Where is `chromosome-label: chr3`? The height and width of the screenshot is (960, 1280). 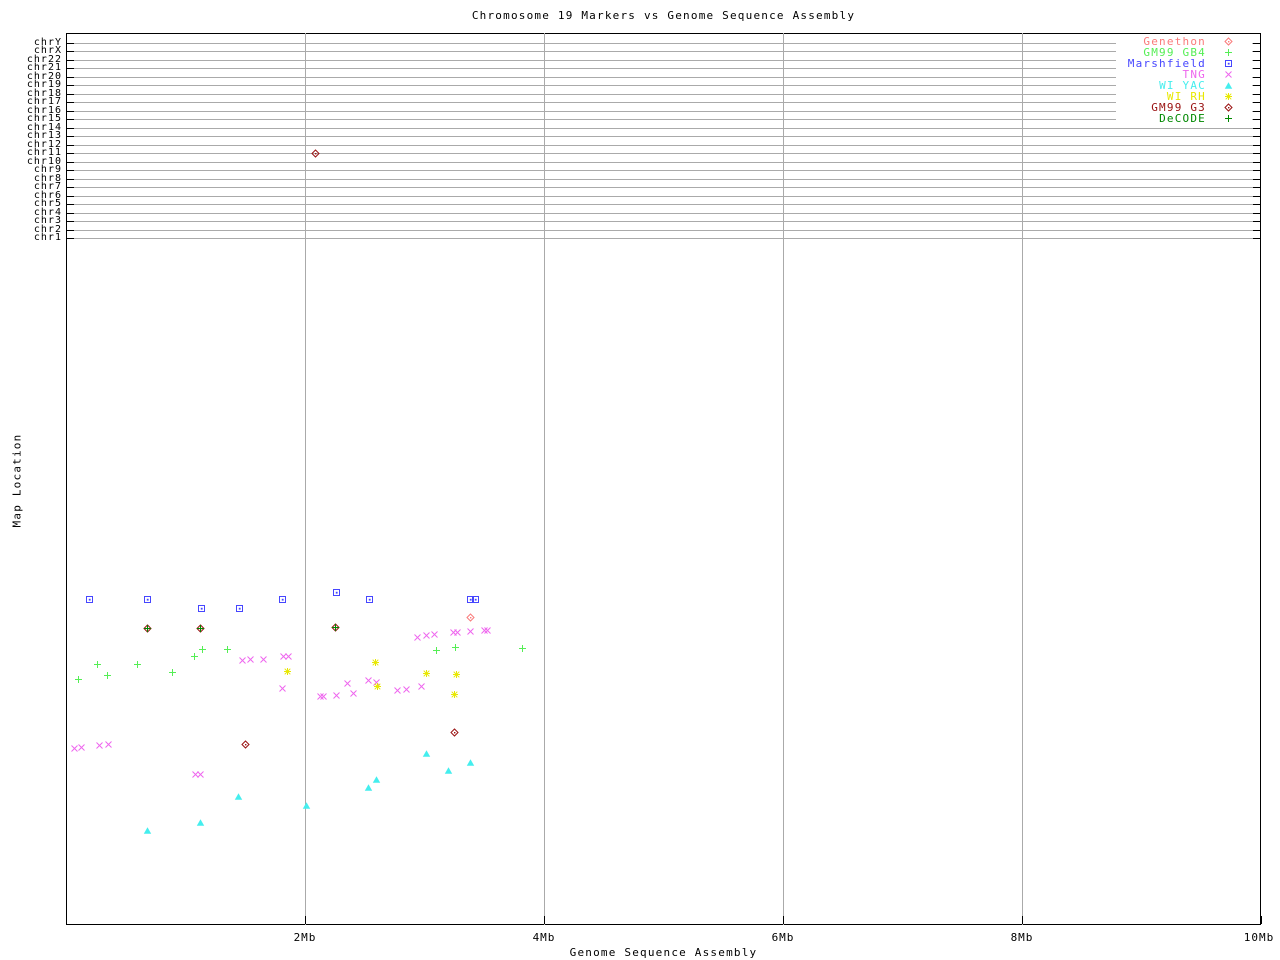 chromosome-label: chr3 is located at coordinates (47, 220).